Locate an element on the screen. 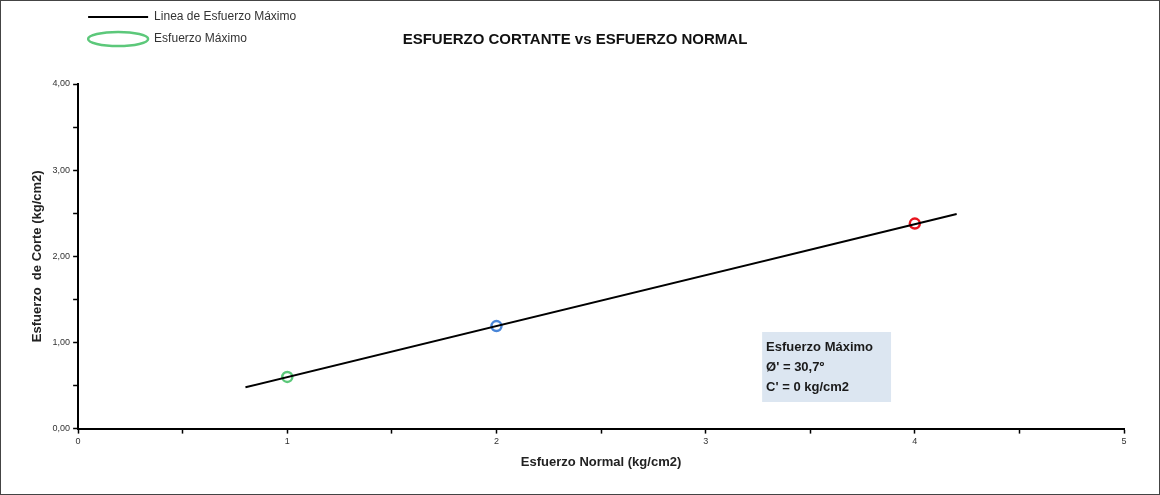 The image size is (1160, 495). chart-title: ESFUERZO CORTANTE vs ESFUERZO NORMAL is located at coordinates (575, 39).